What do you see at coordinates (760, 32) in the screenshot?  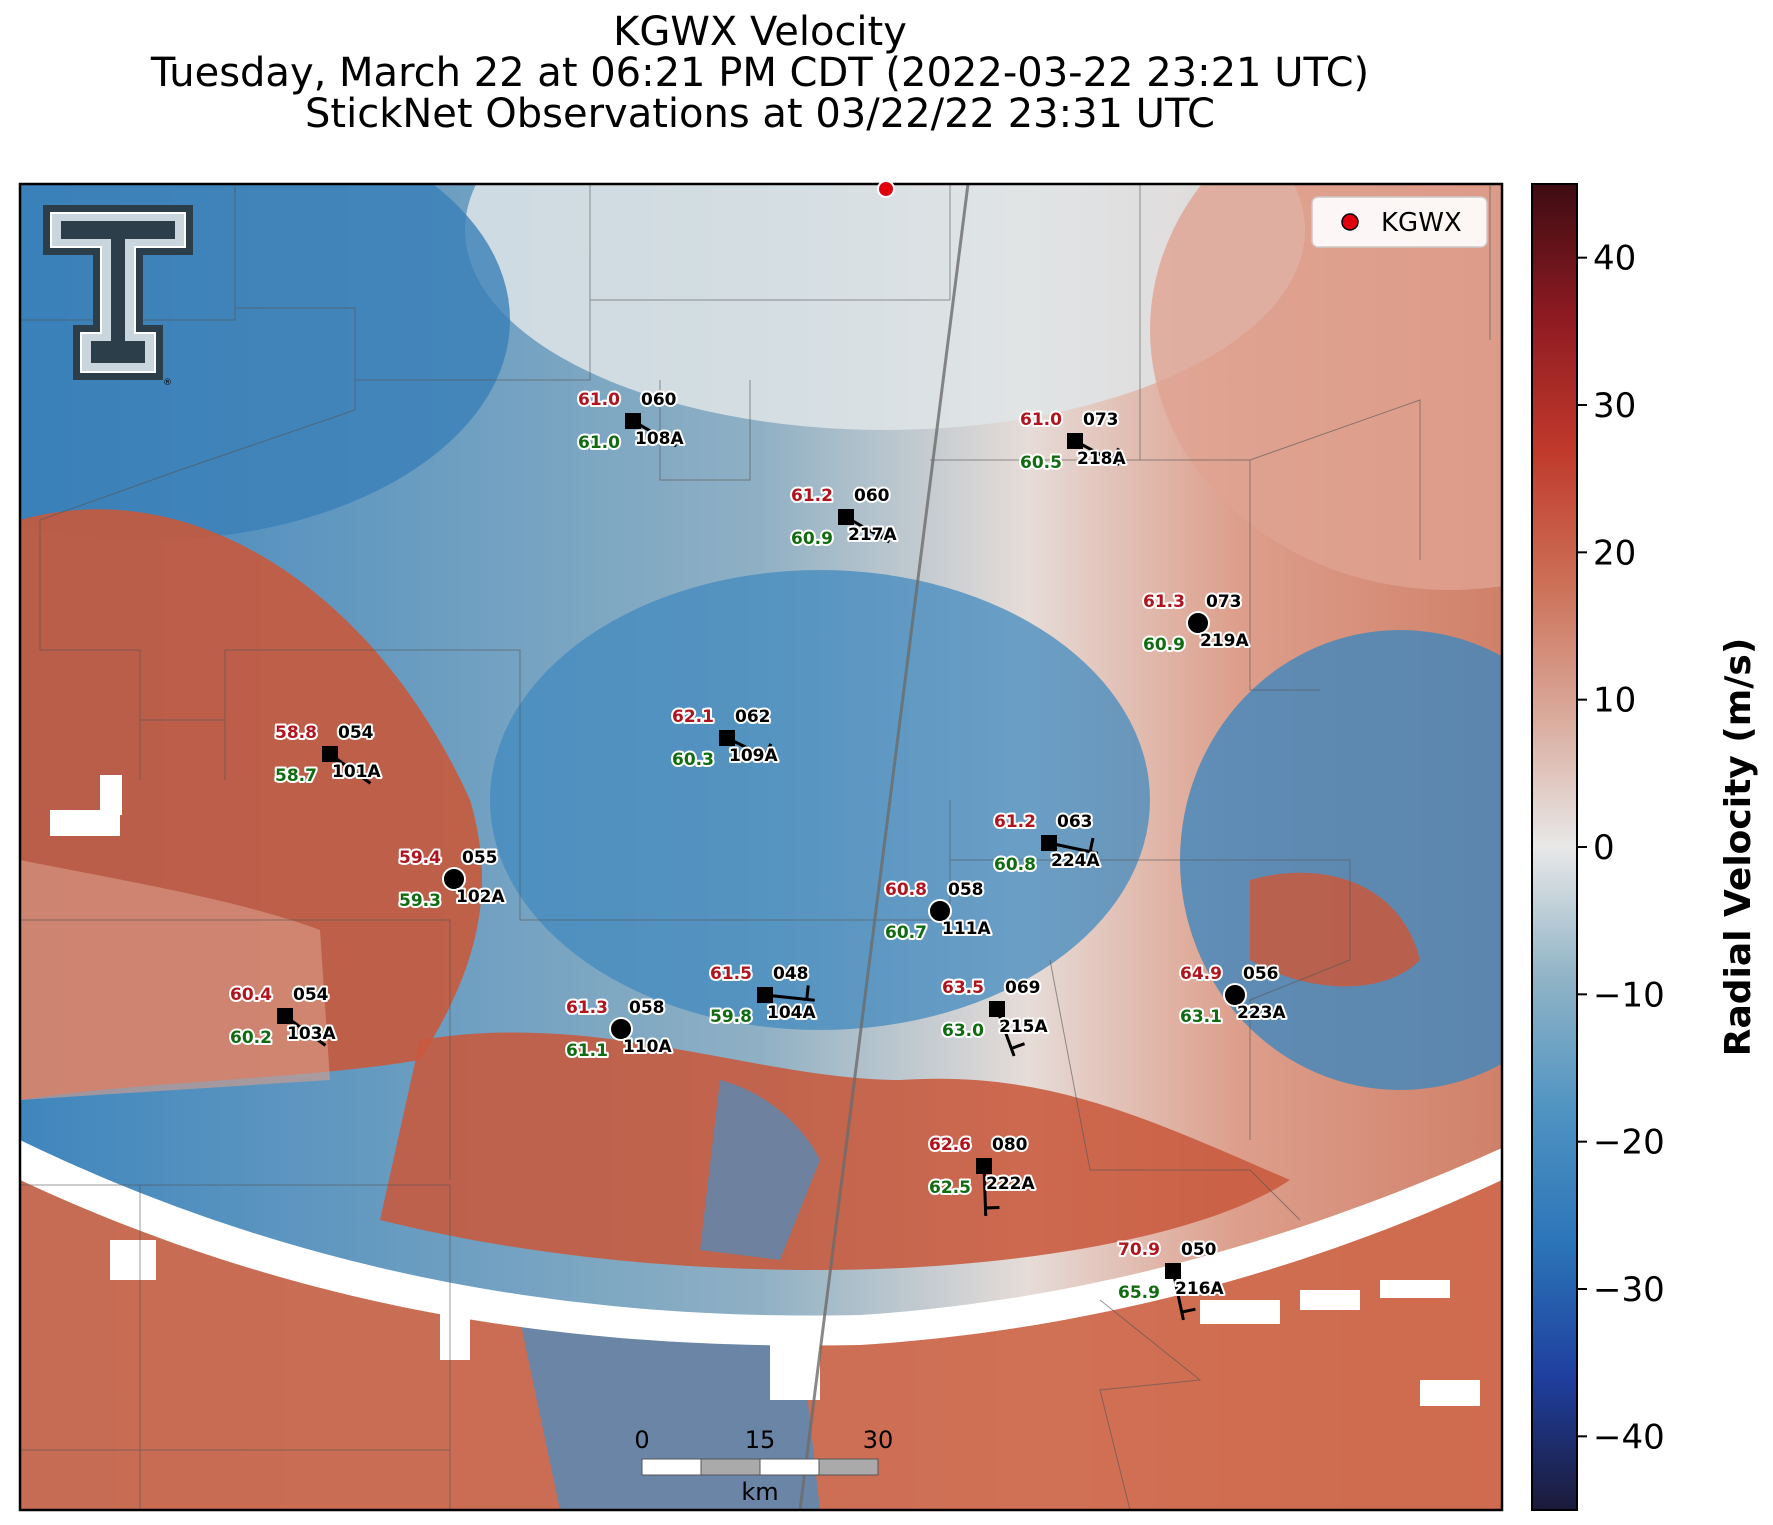 I see `title-line-1: KGWX Velocity` at bounding box center [760, 32].